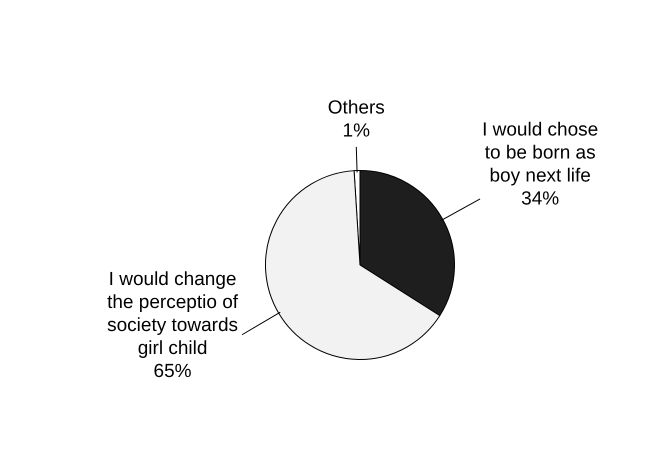 The image size is (667, 456). What do you see at coordinates (540, 153) in the screenshot?
I see `slice-label: I would chose to be born as boy next life` at bounding box center [540, 153].